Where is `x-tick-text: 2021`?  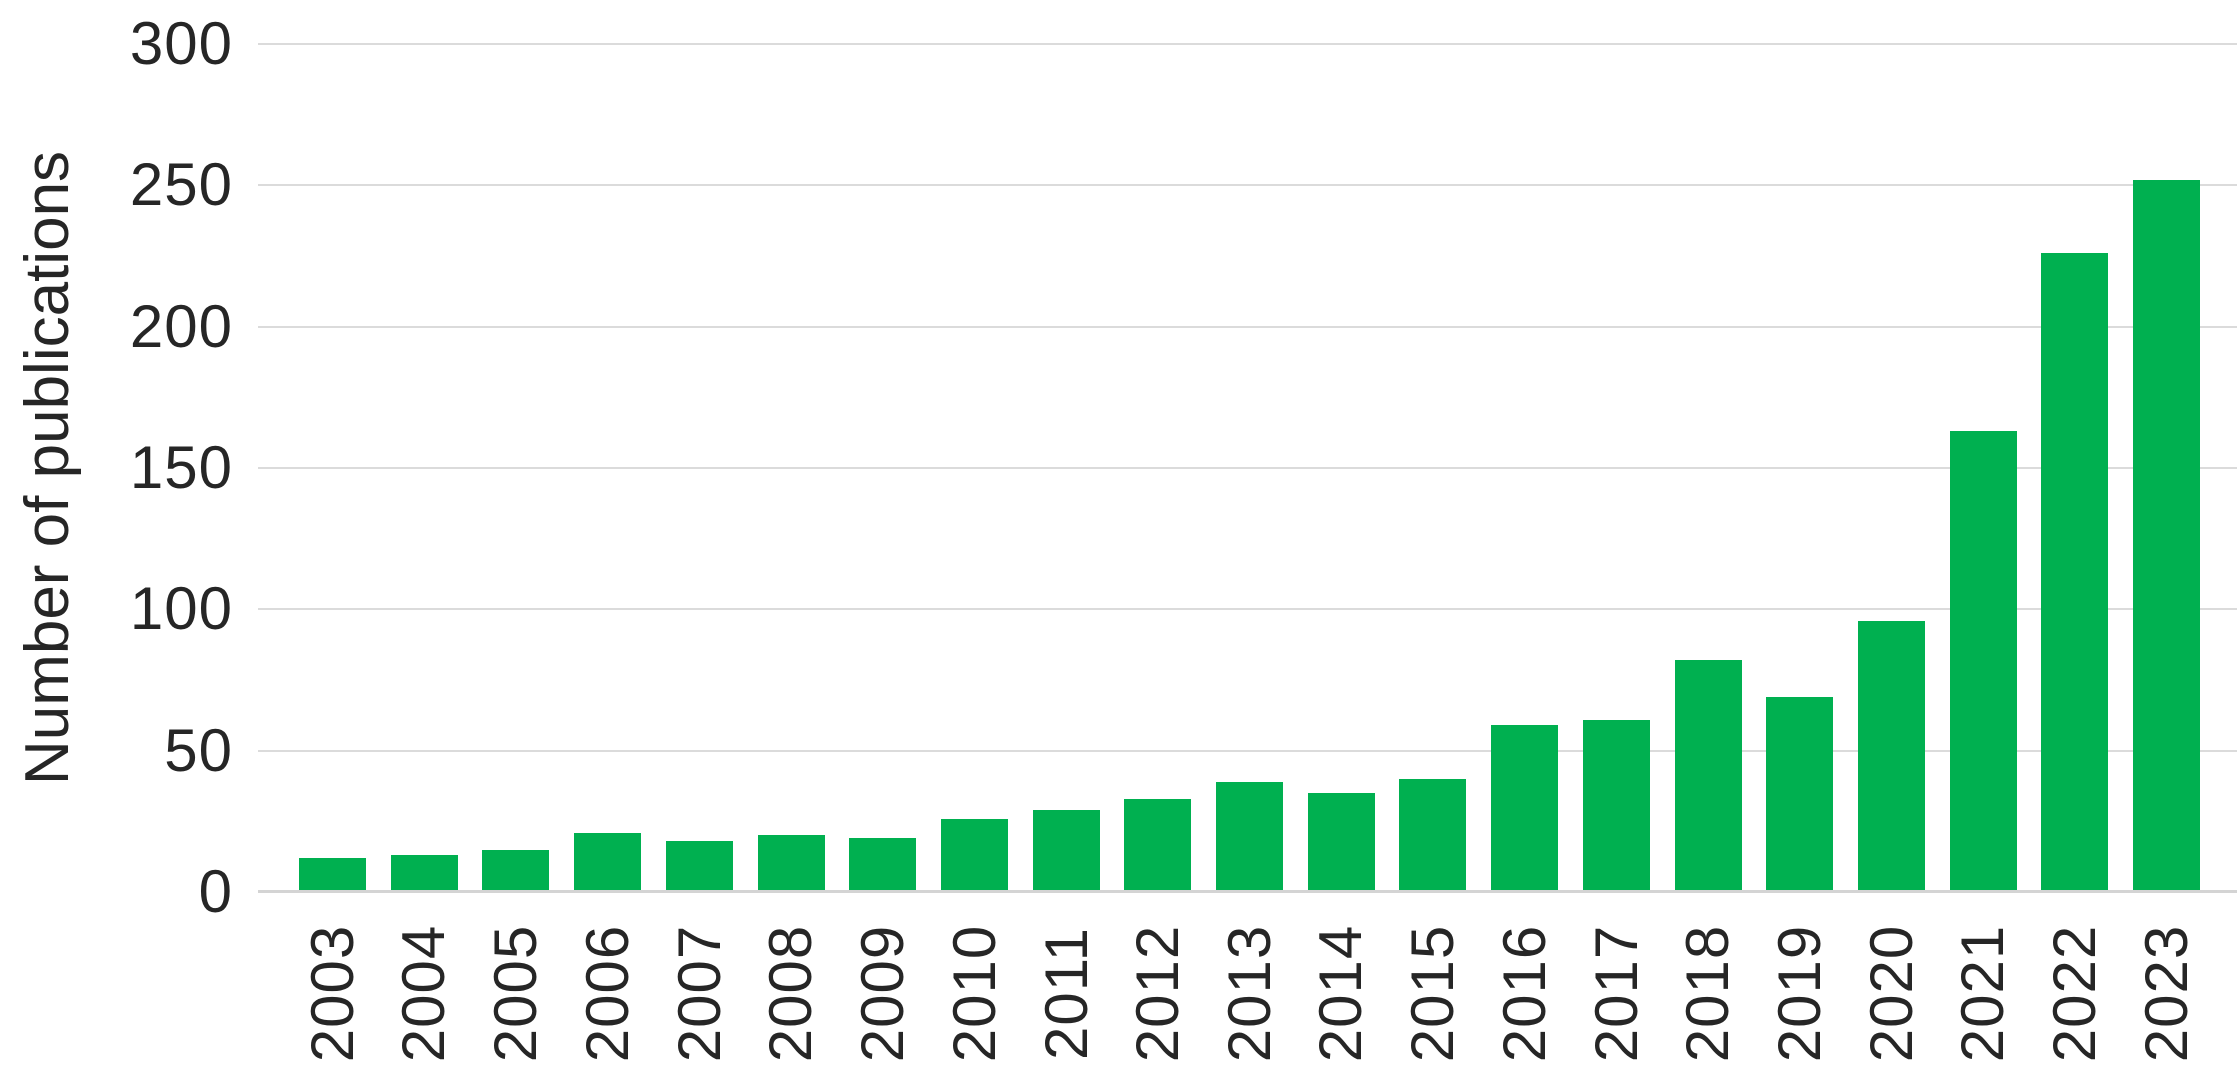 x-tick-text: 2021 is located at coordinates (1983, 993).